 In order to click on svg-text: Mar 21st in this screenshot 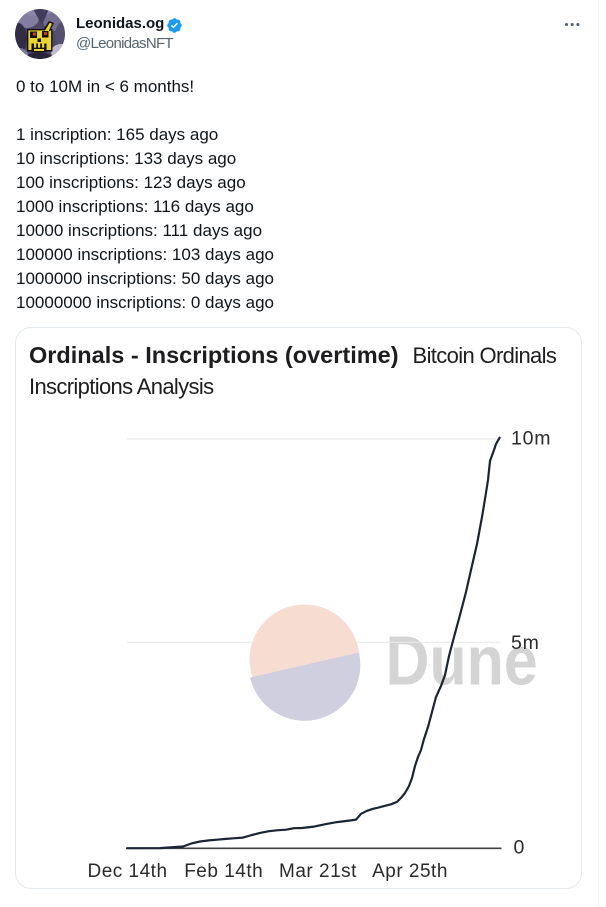, I will do `click(318, 871)`.